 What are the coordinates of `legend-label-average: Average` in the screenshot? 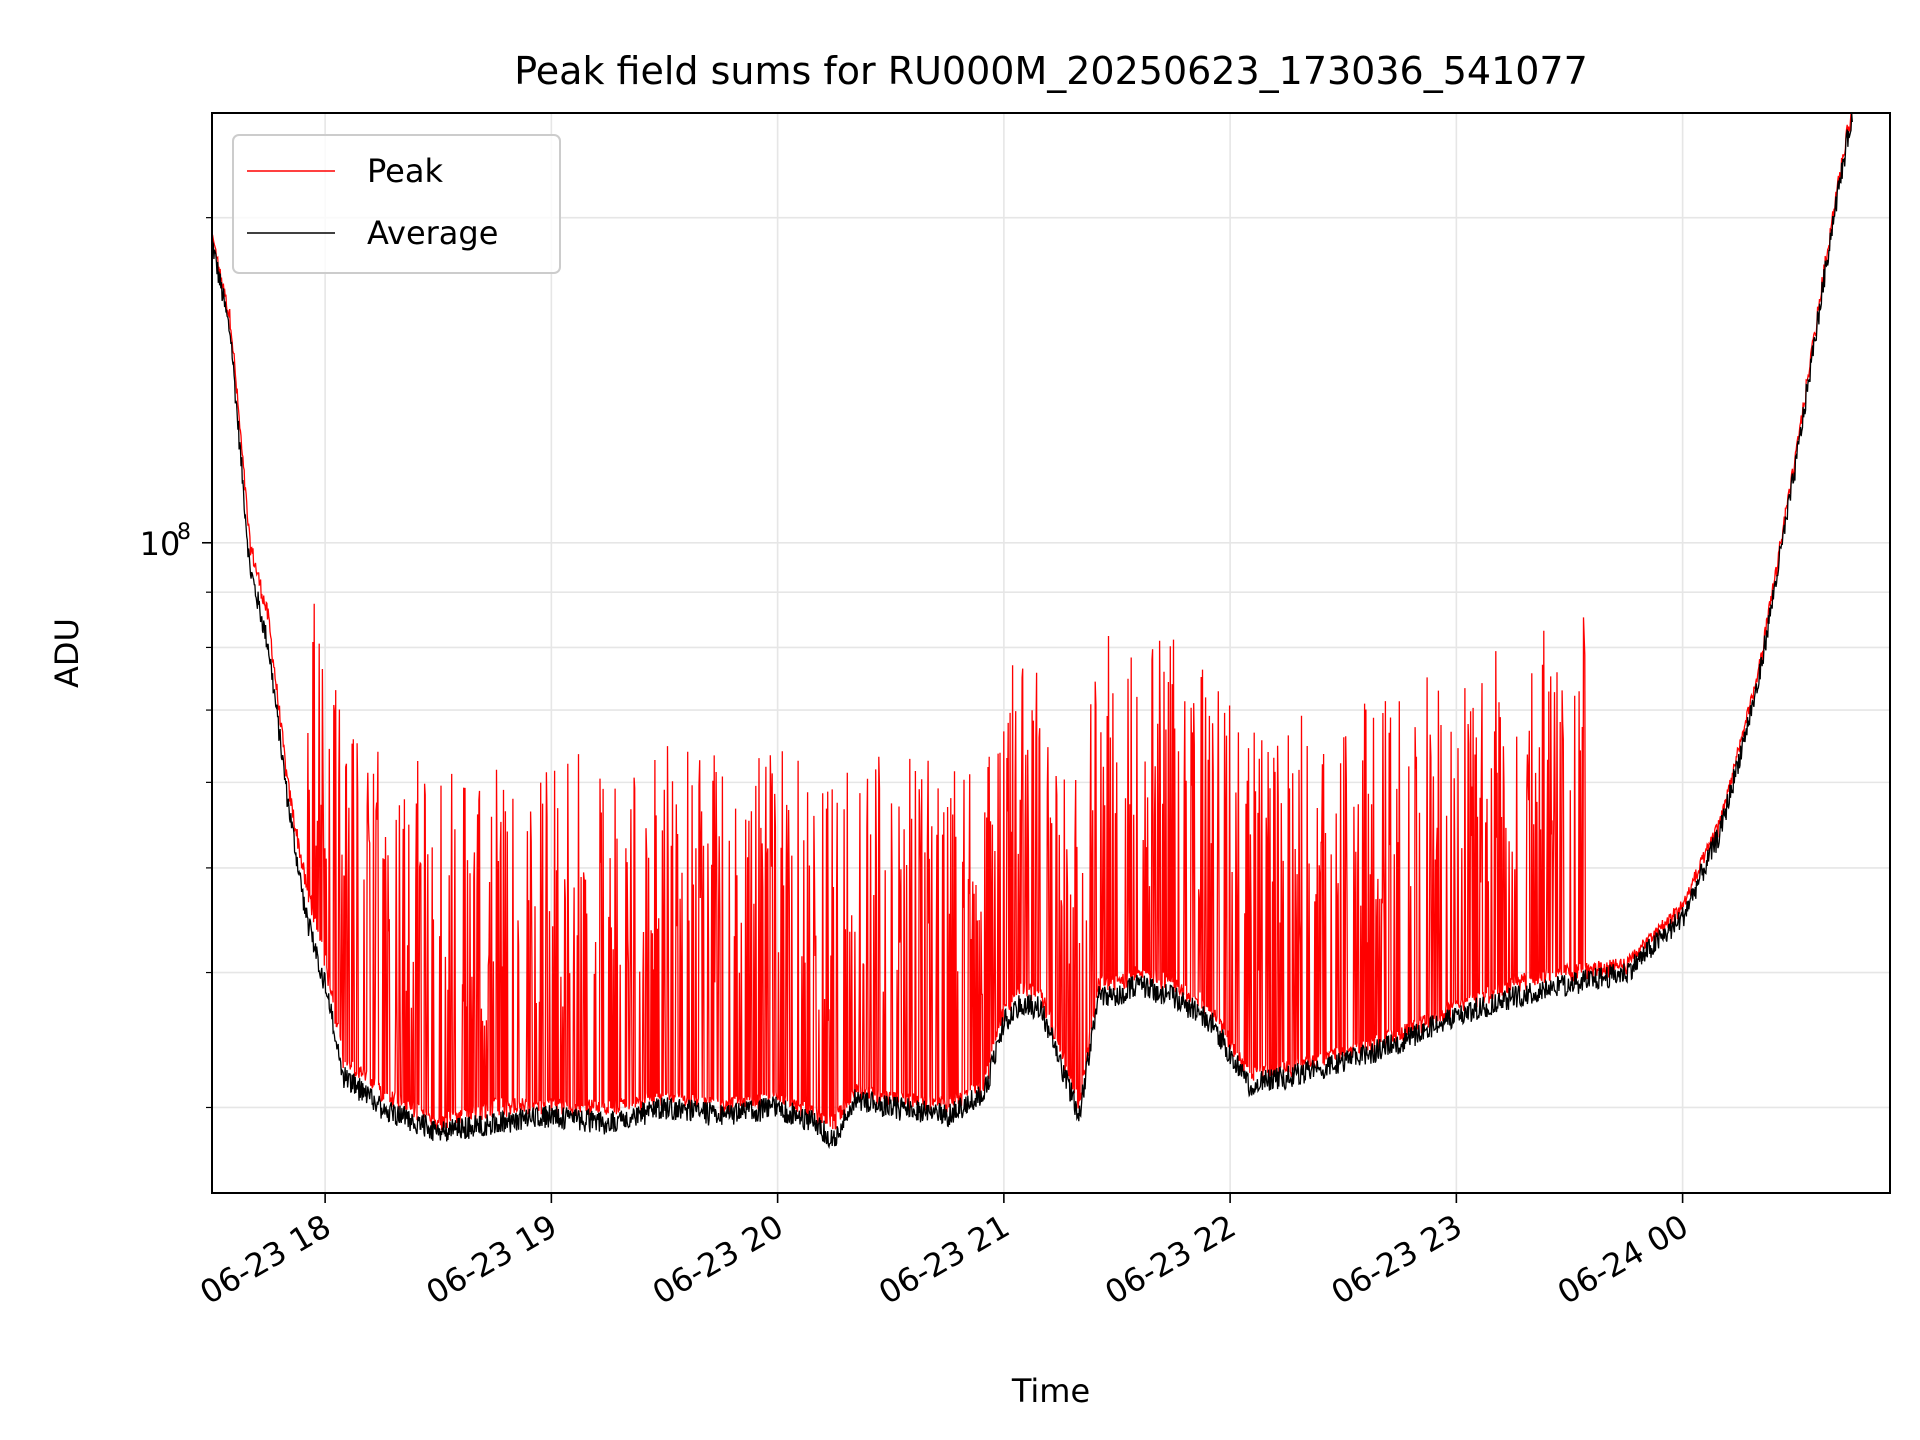 It's located at (432, 233).